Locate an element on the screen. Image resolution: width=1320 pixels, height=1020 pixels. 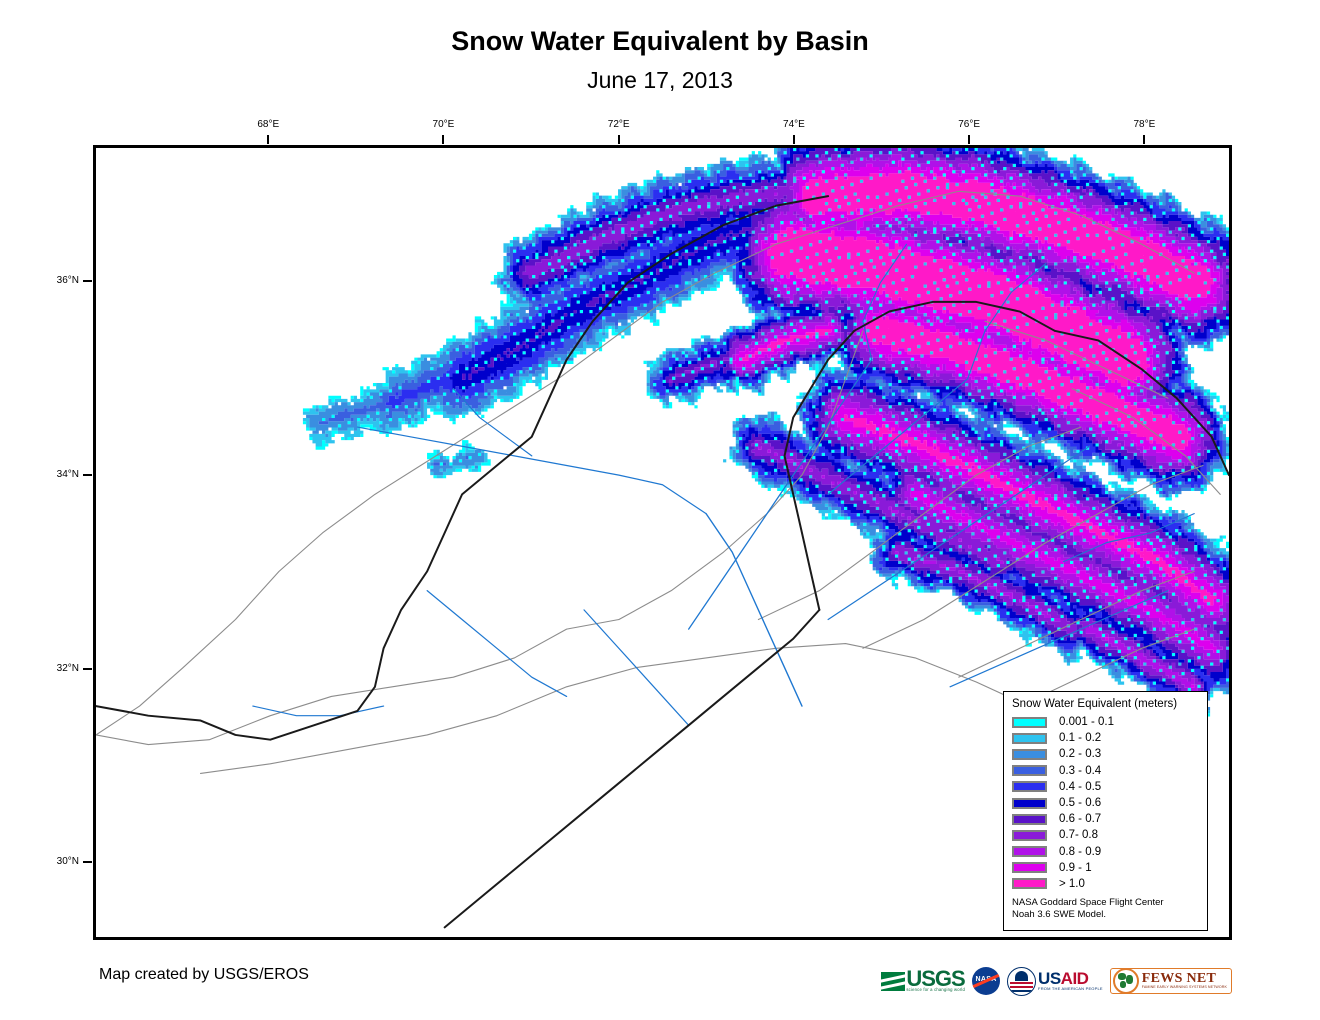
legend-row: 0.001 - 0.1 is located at coordinates (1105, 722).